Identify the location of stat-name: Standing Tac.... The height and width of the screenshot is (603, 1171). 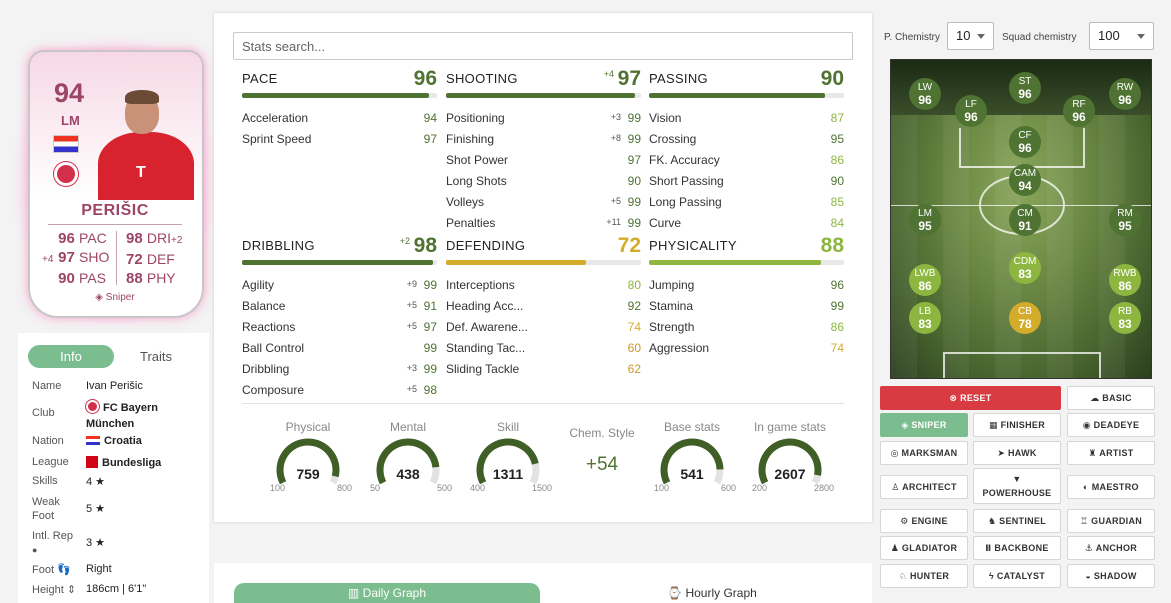
(486, 348).